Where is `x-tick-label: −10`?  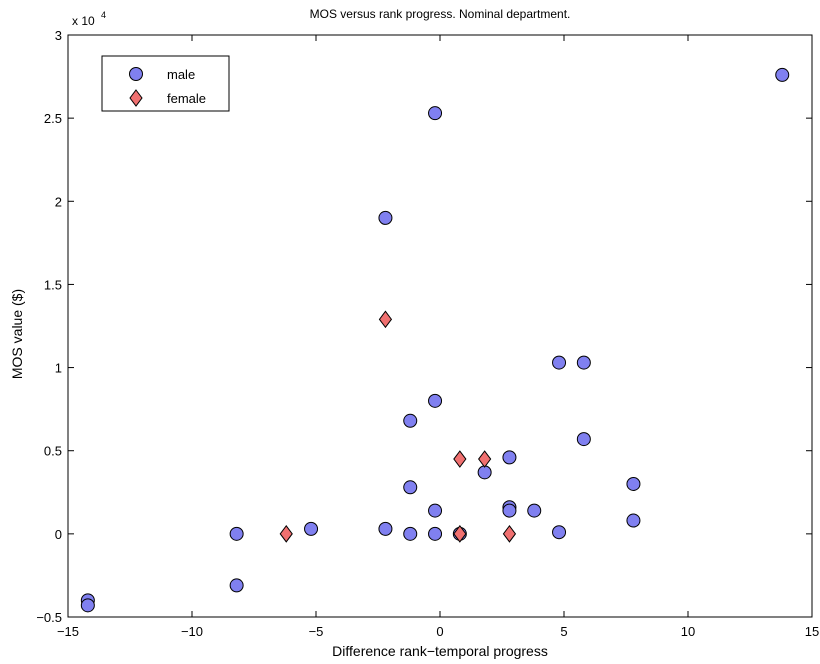
x-tick-label: −10 is located at coordinates (192, 631).